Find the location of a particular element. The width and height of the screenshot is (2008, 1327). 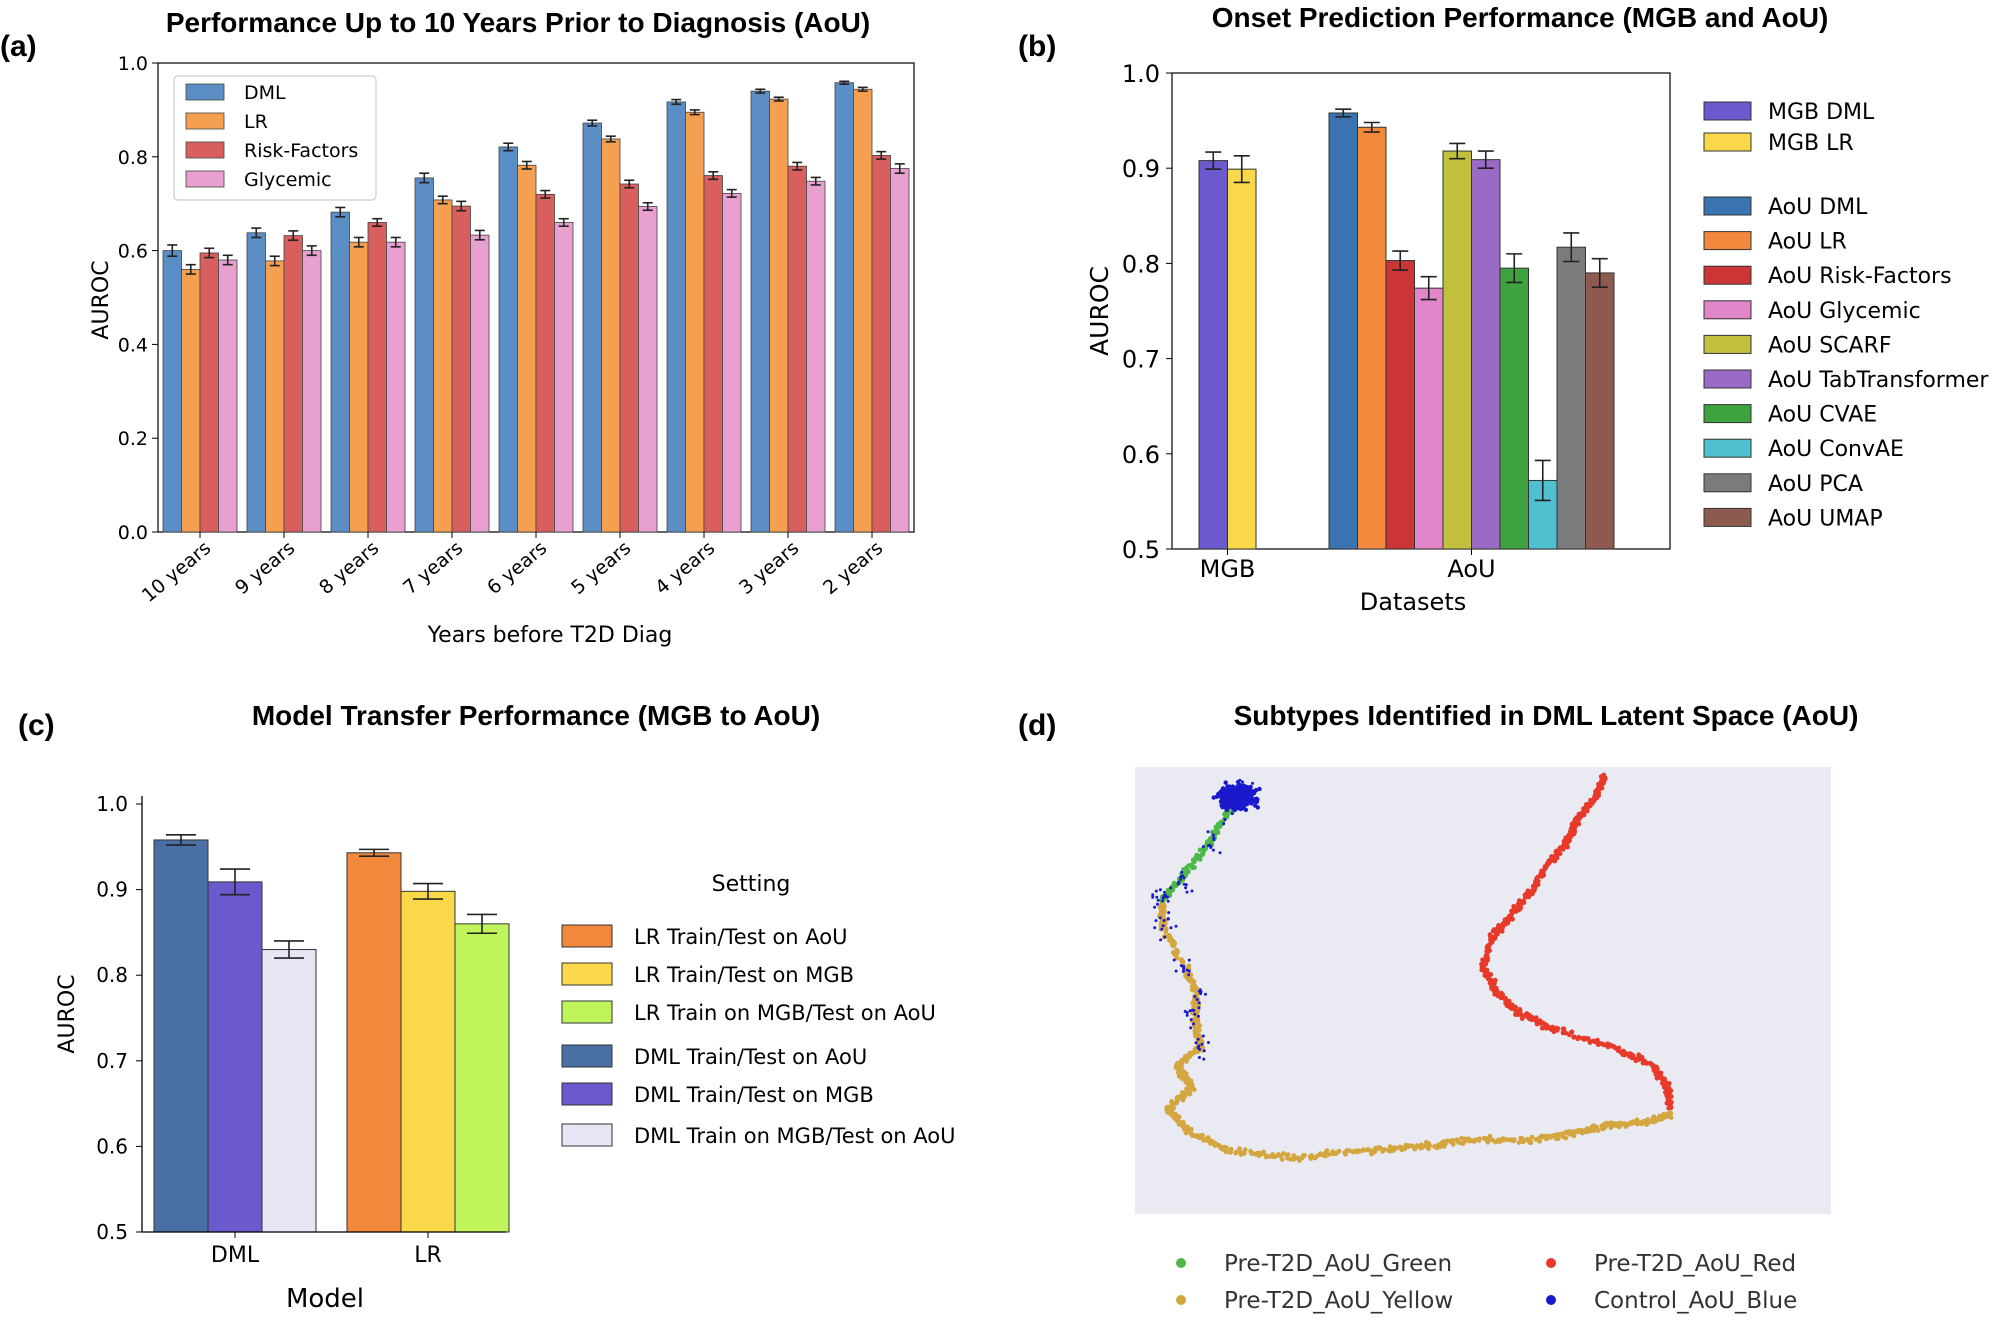

b-legend-label-aou-cvae: AoU CVAE is located at coordinates (1822, 415).